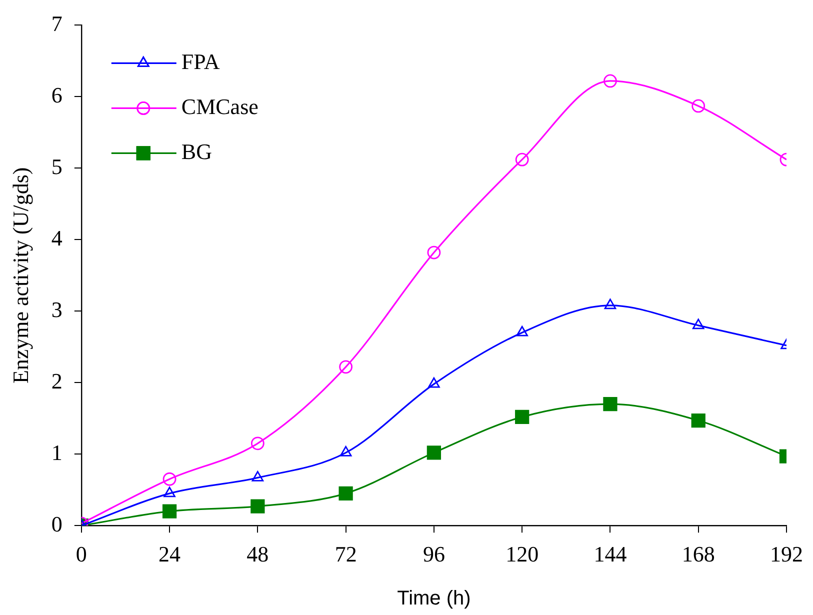 This screenshot has width=813, height=615. I want to click on y-tick-label: 3, so click(56, 309).